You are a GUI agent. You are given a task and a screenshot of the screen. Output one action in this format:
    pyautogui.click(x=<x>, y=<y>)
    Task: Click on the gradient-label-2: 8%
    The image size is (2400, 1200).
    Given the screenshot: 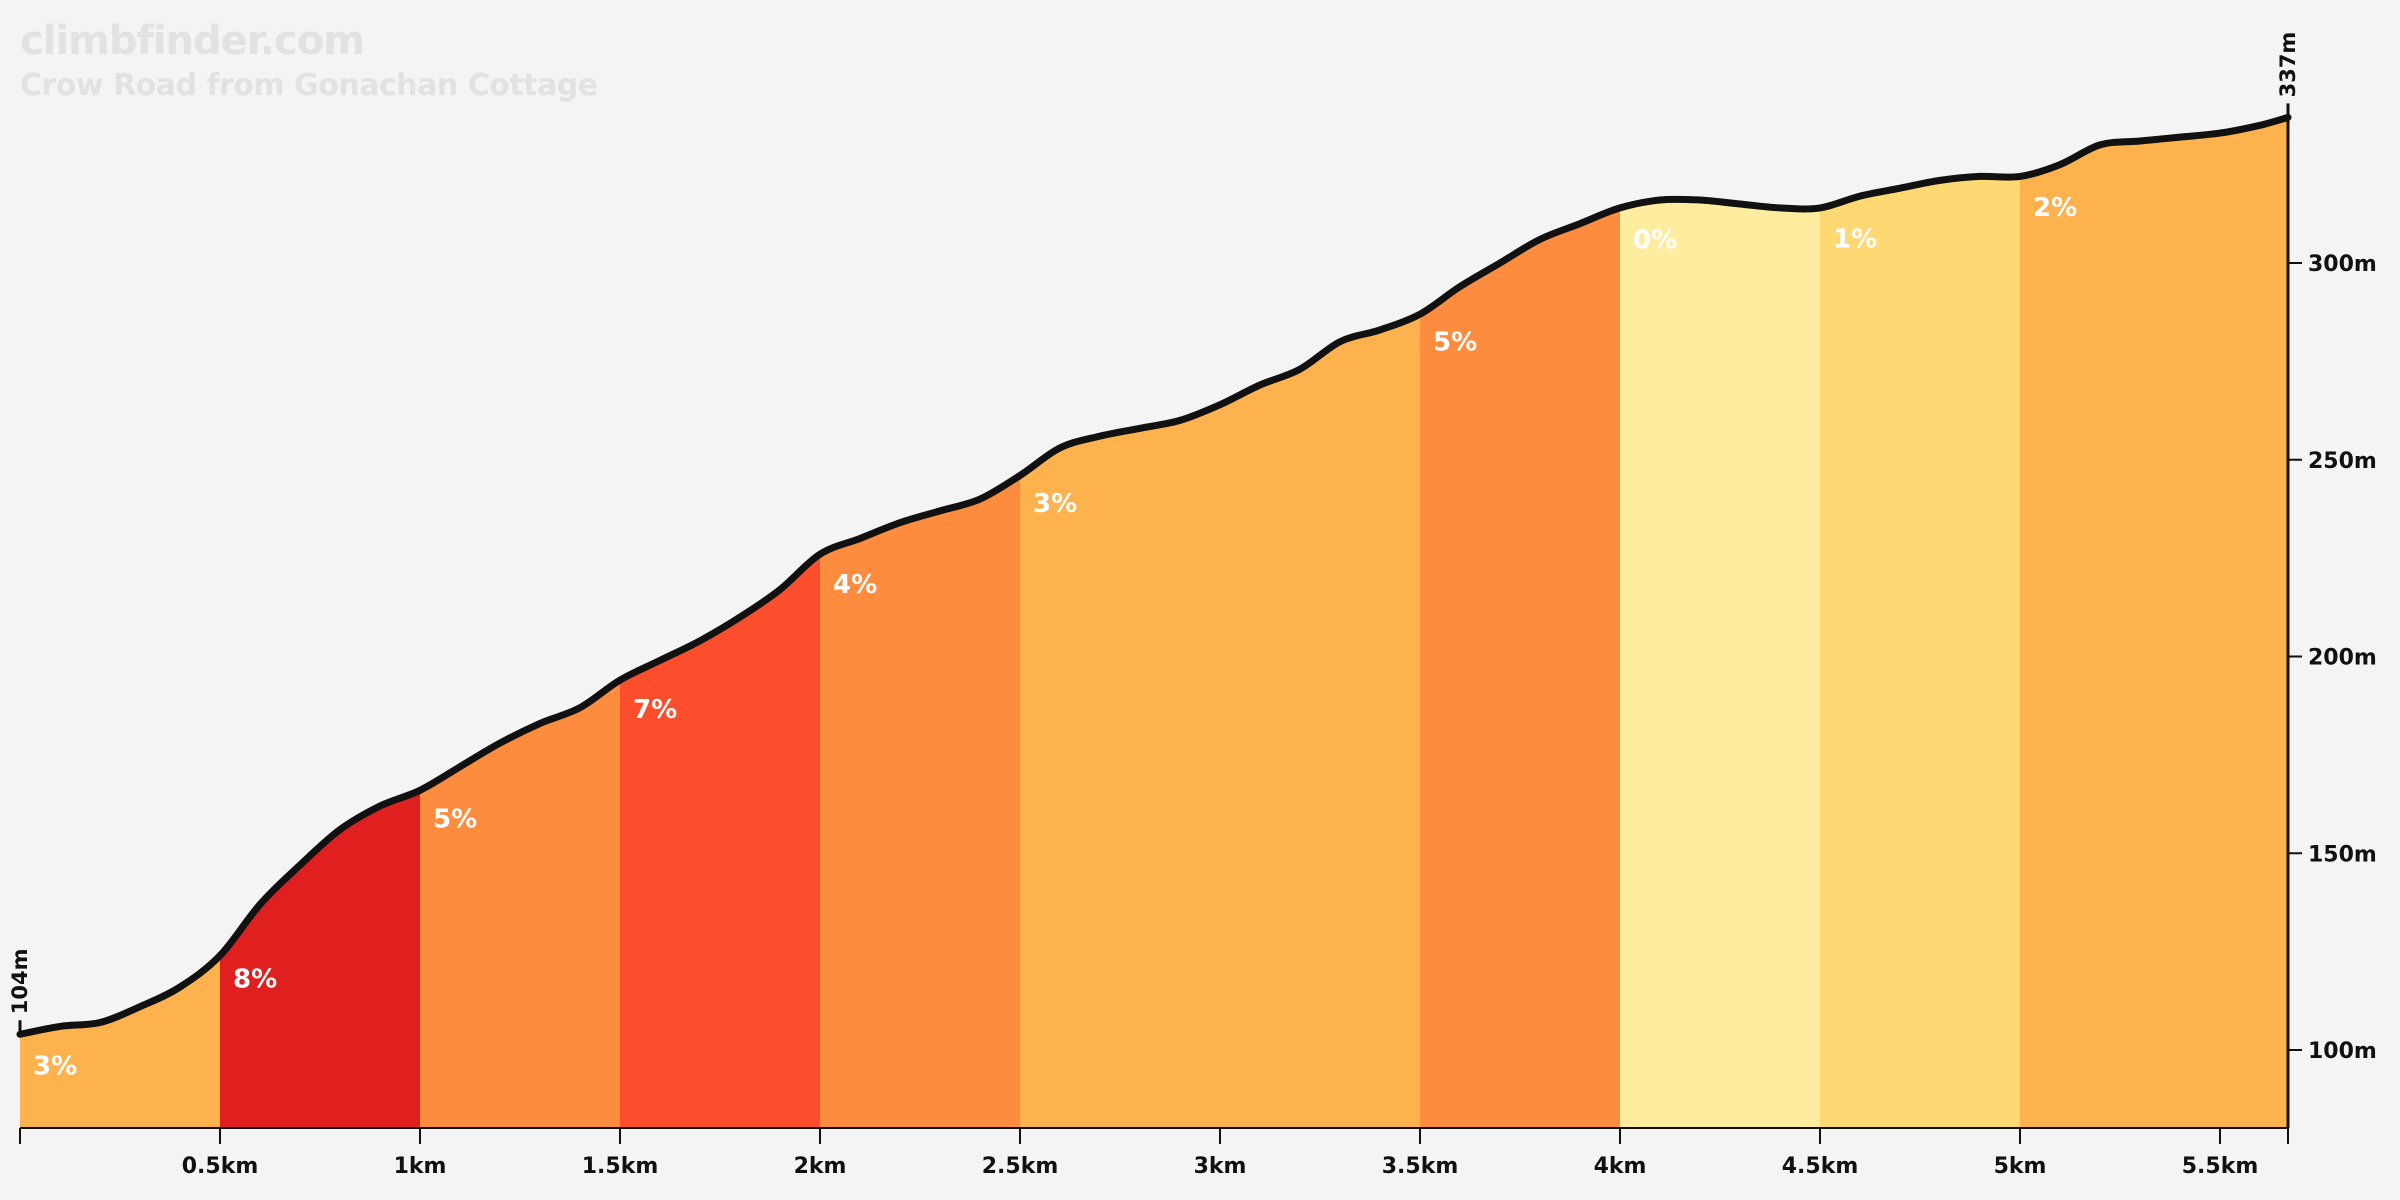 What is the action you would take?
    pyautogui.click(x=255, y=979)
    